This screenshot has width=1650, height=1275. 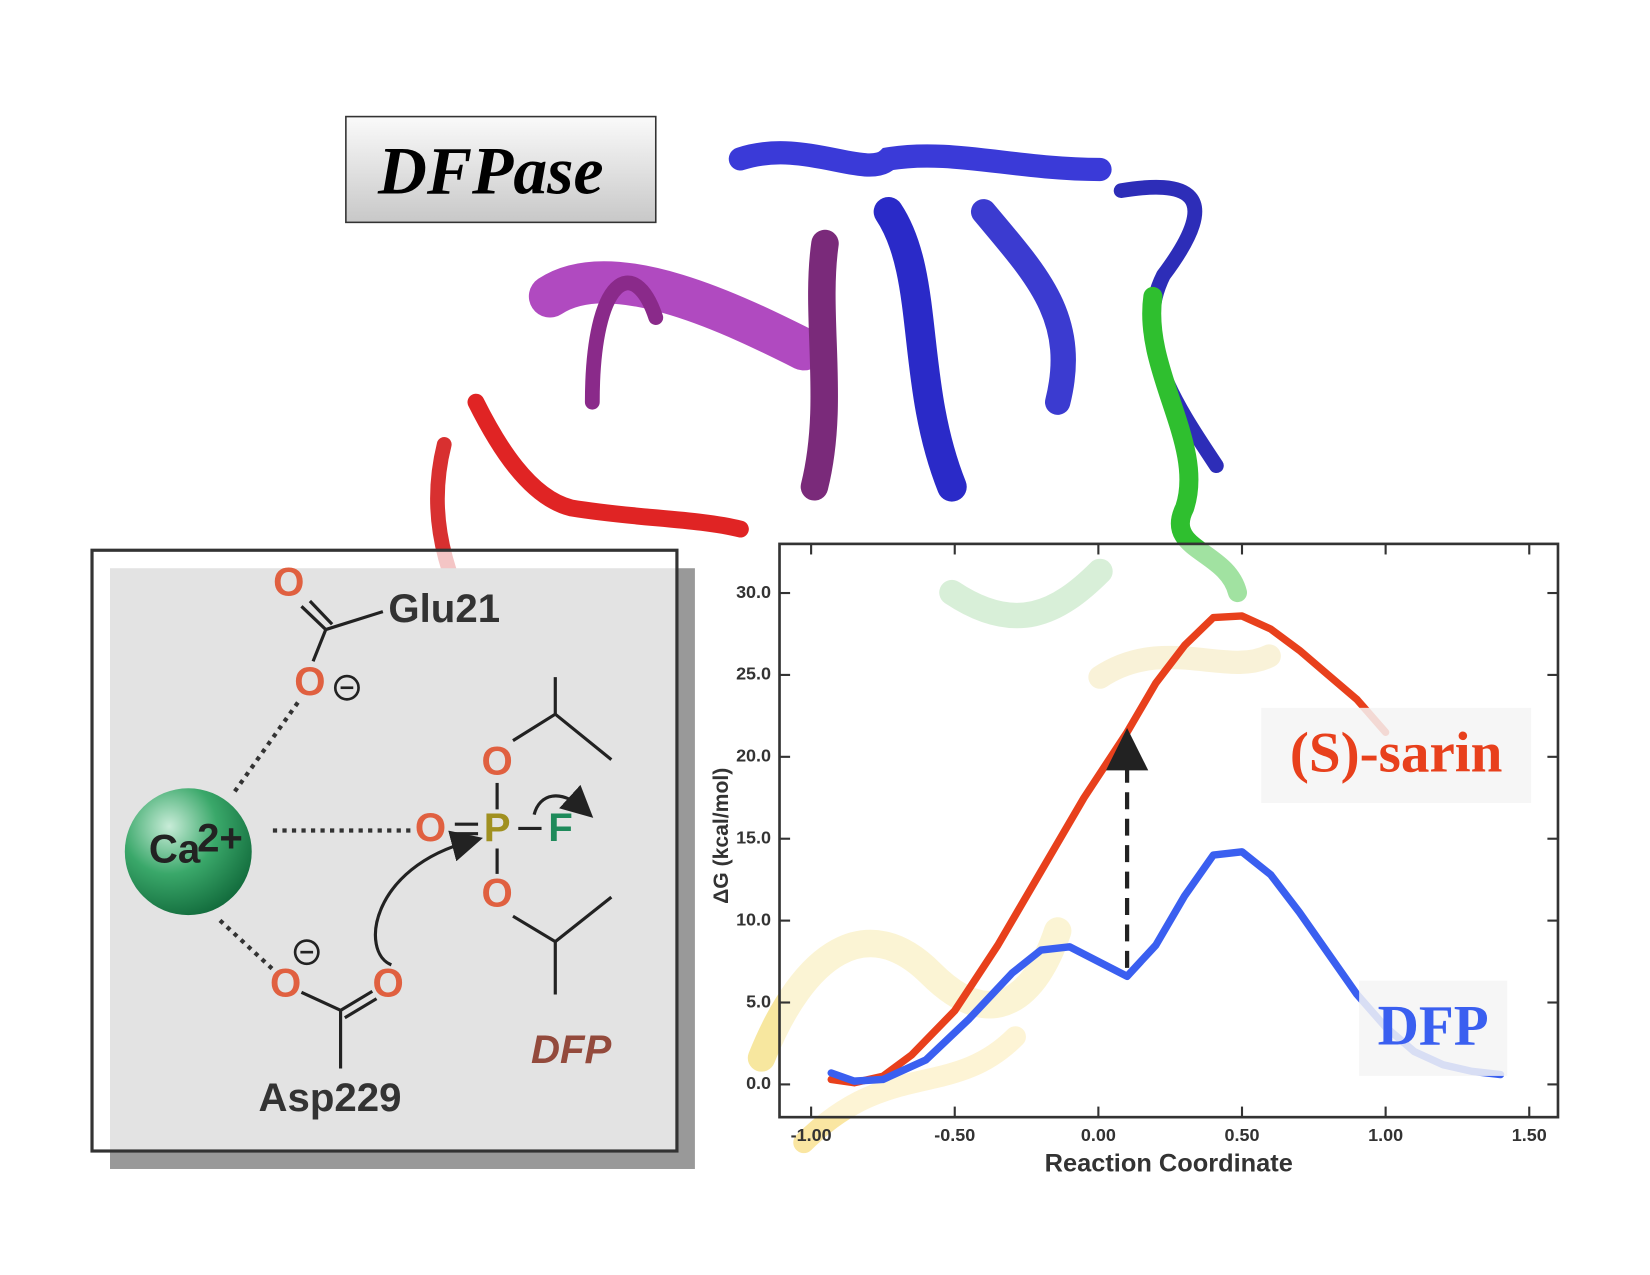 I want to click on glu-label: Glu21, so click(x=444, y=608).